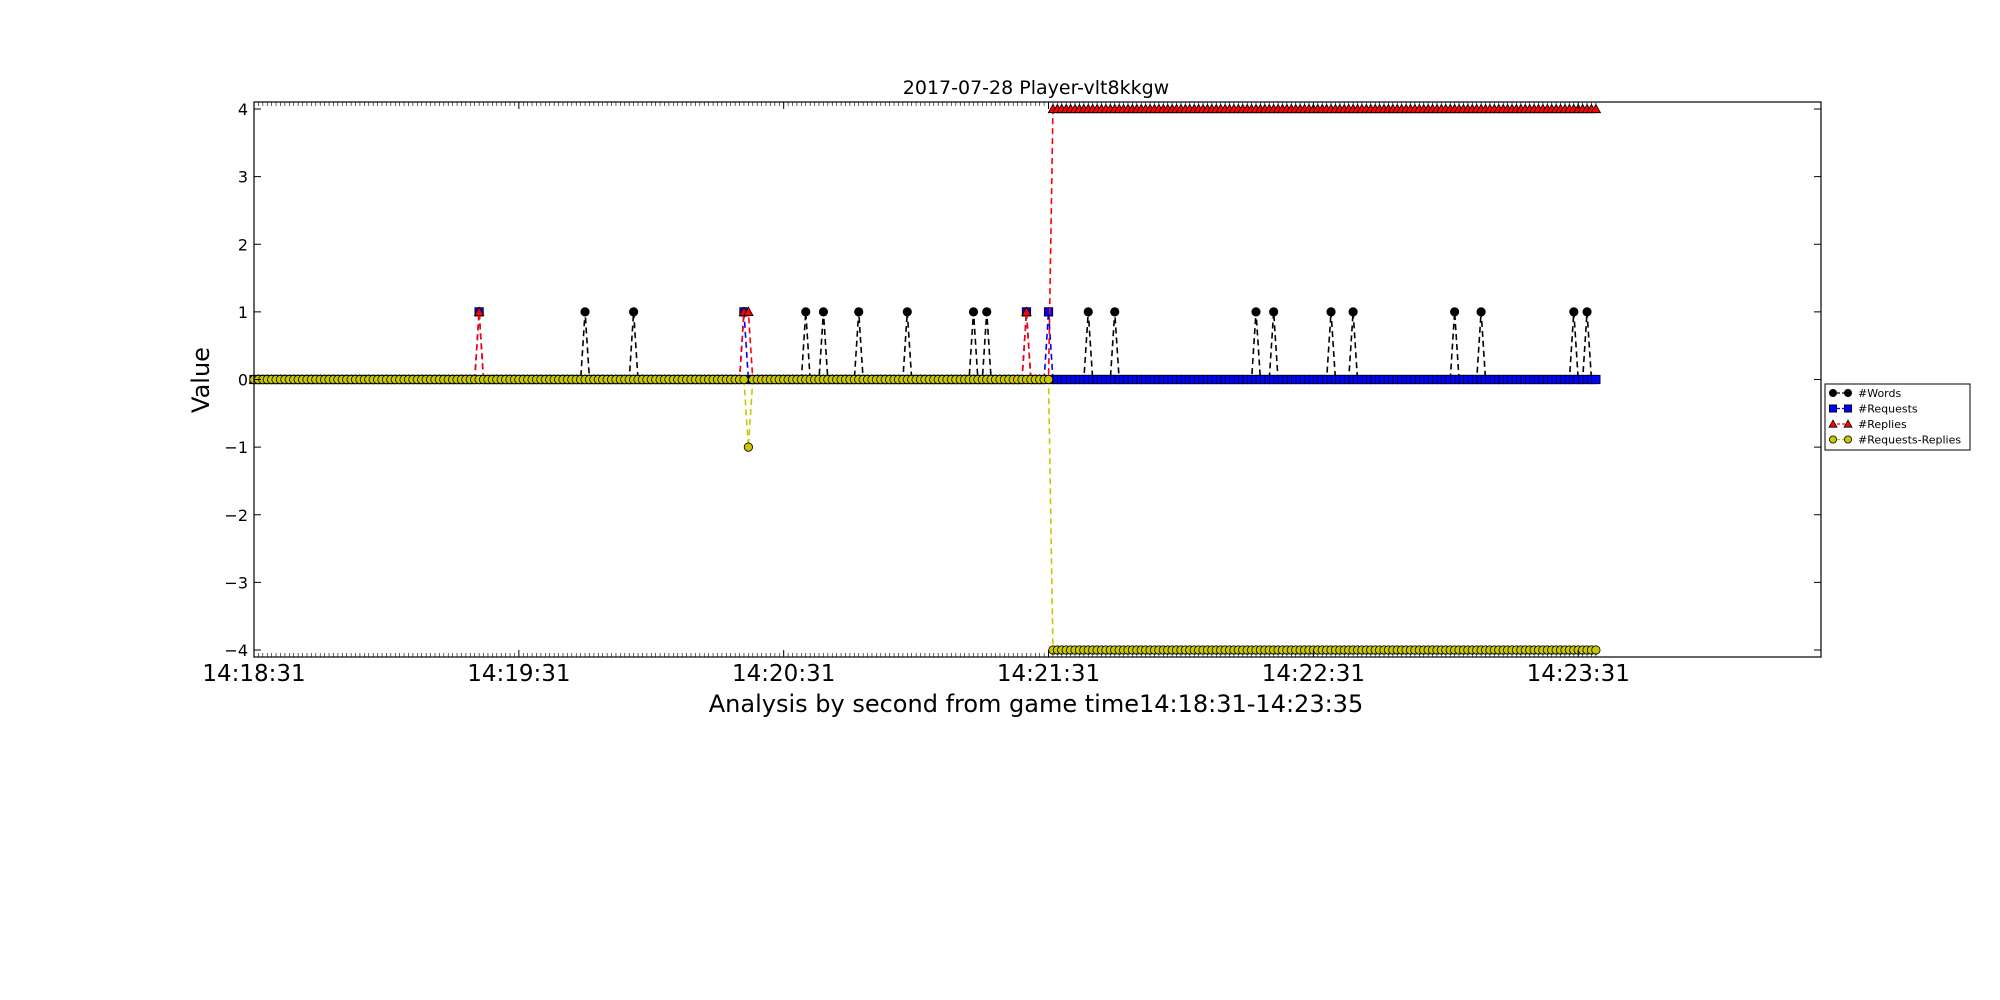 The width and height of the screenshot is (2000, 1000). I want to click on x-tick-label: 14:20:31, so click(783, 674).